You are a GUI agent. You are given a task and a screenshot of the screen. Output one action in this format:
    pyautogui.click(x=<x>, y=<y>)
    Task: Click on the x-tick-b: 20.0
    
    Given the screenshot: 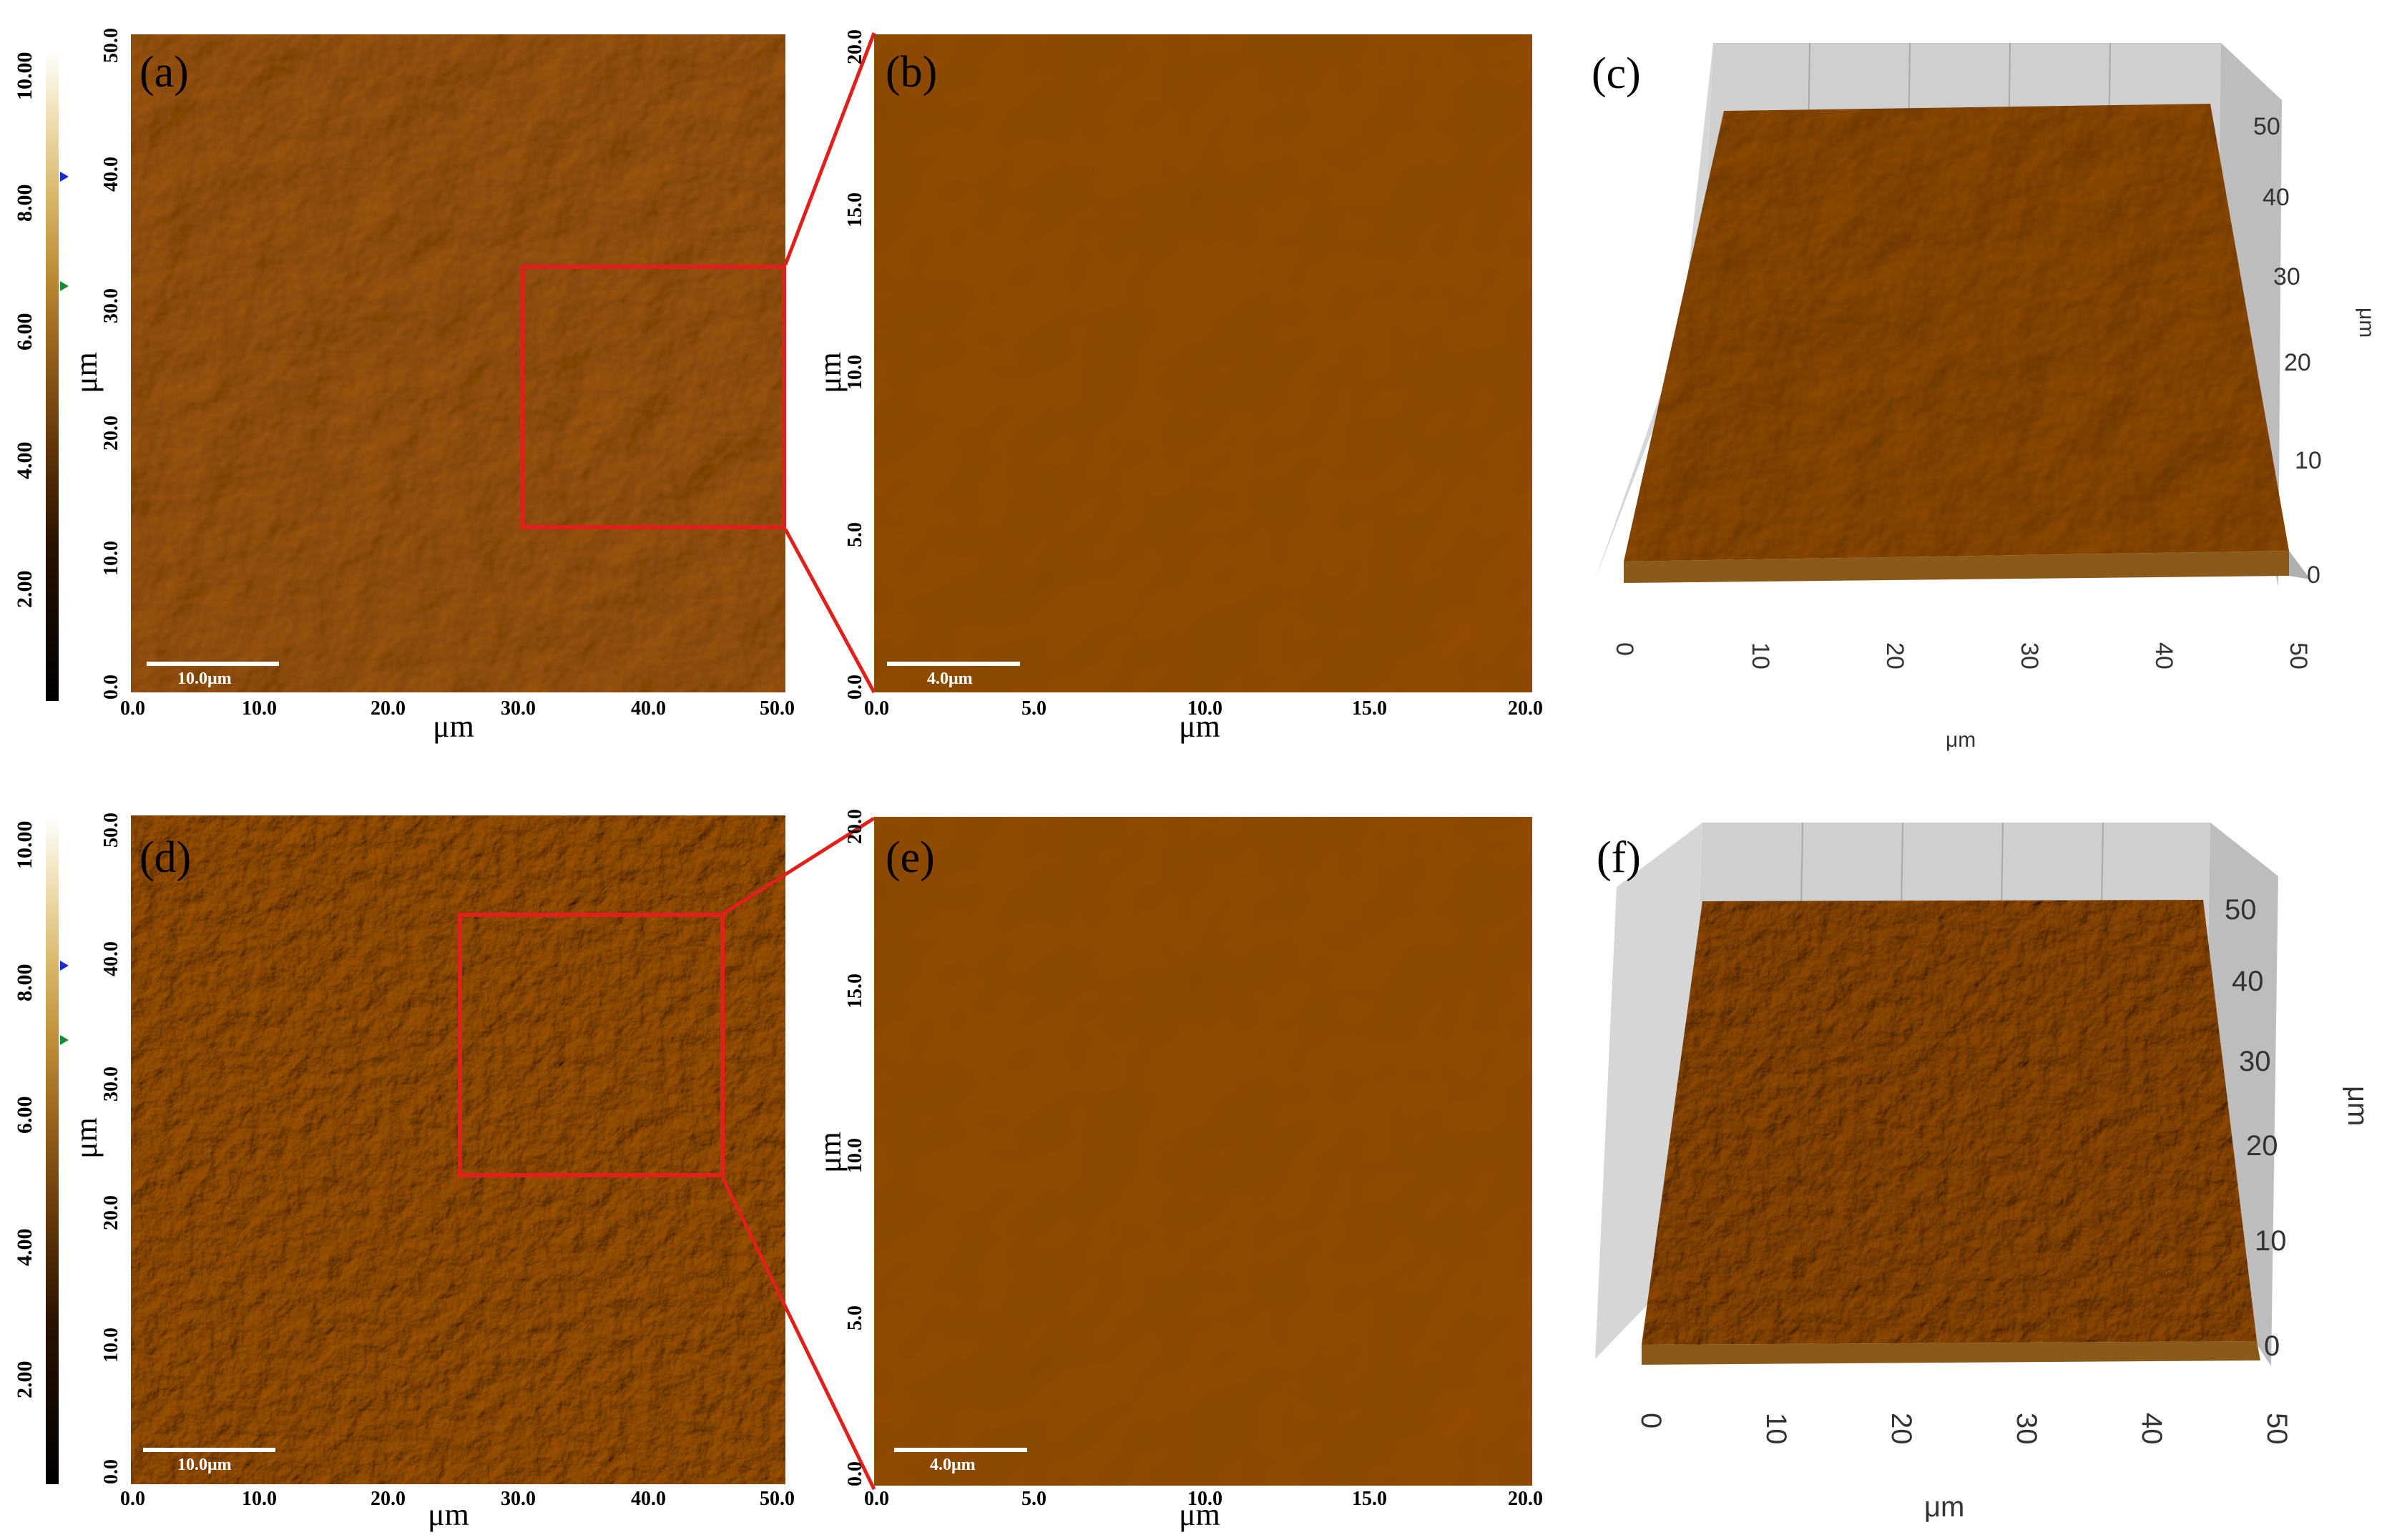 What is the action you would take?
    pyautogui.click(x=1525, y=708)
    